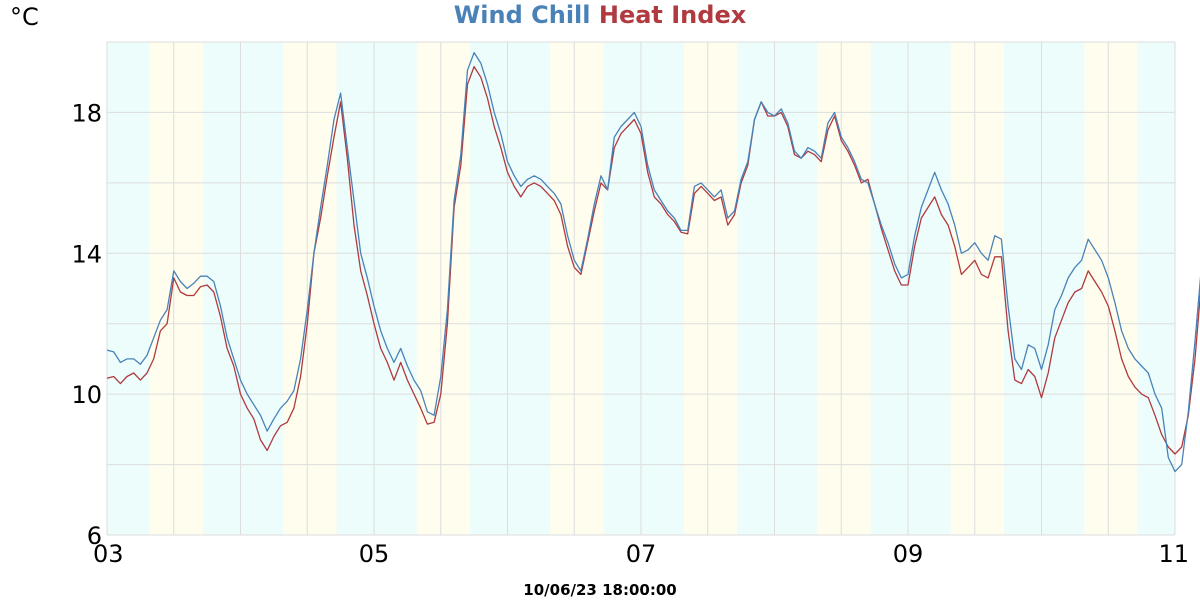  I want to click on x-axis-ticks: 03 05 07 09 11, so click(641, 554).